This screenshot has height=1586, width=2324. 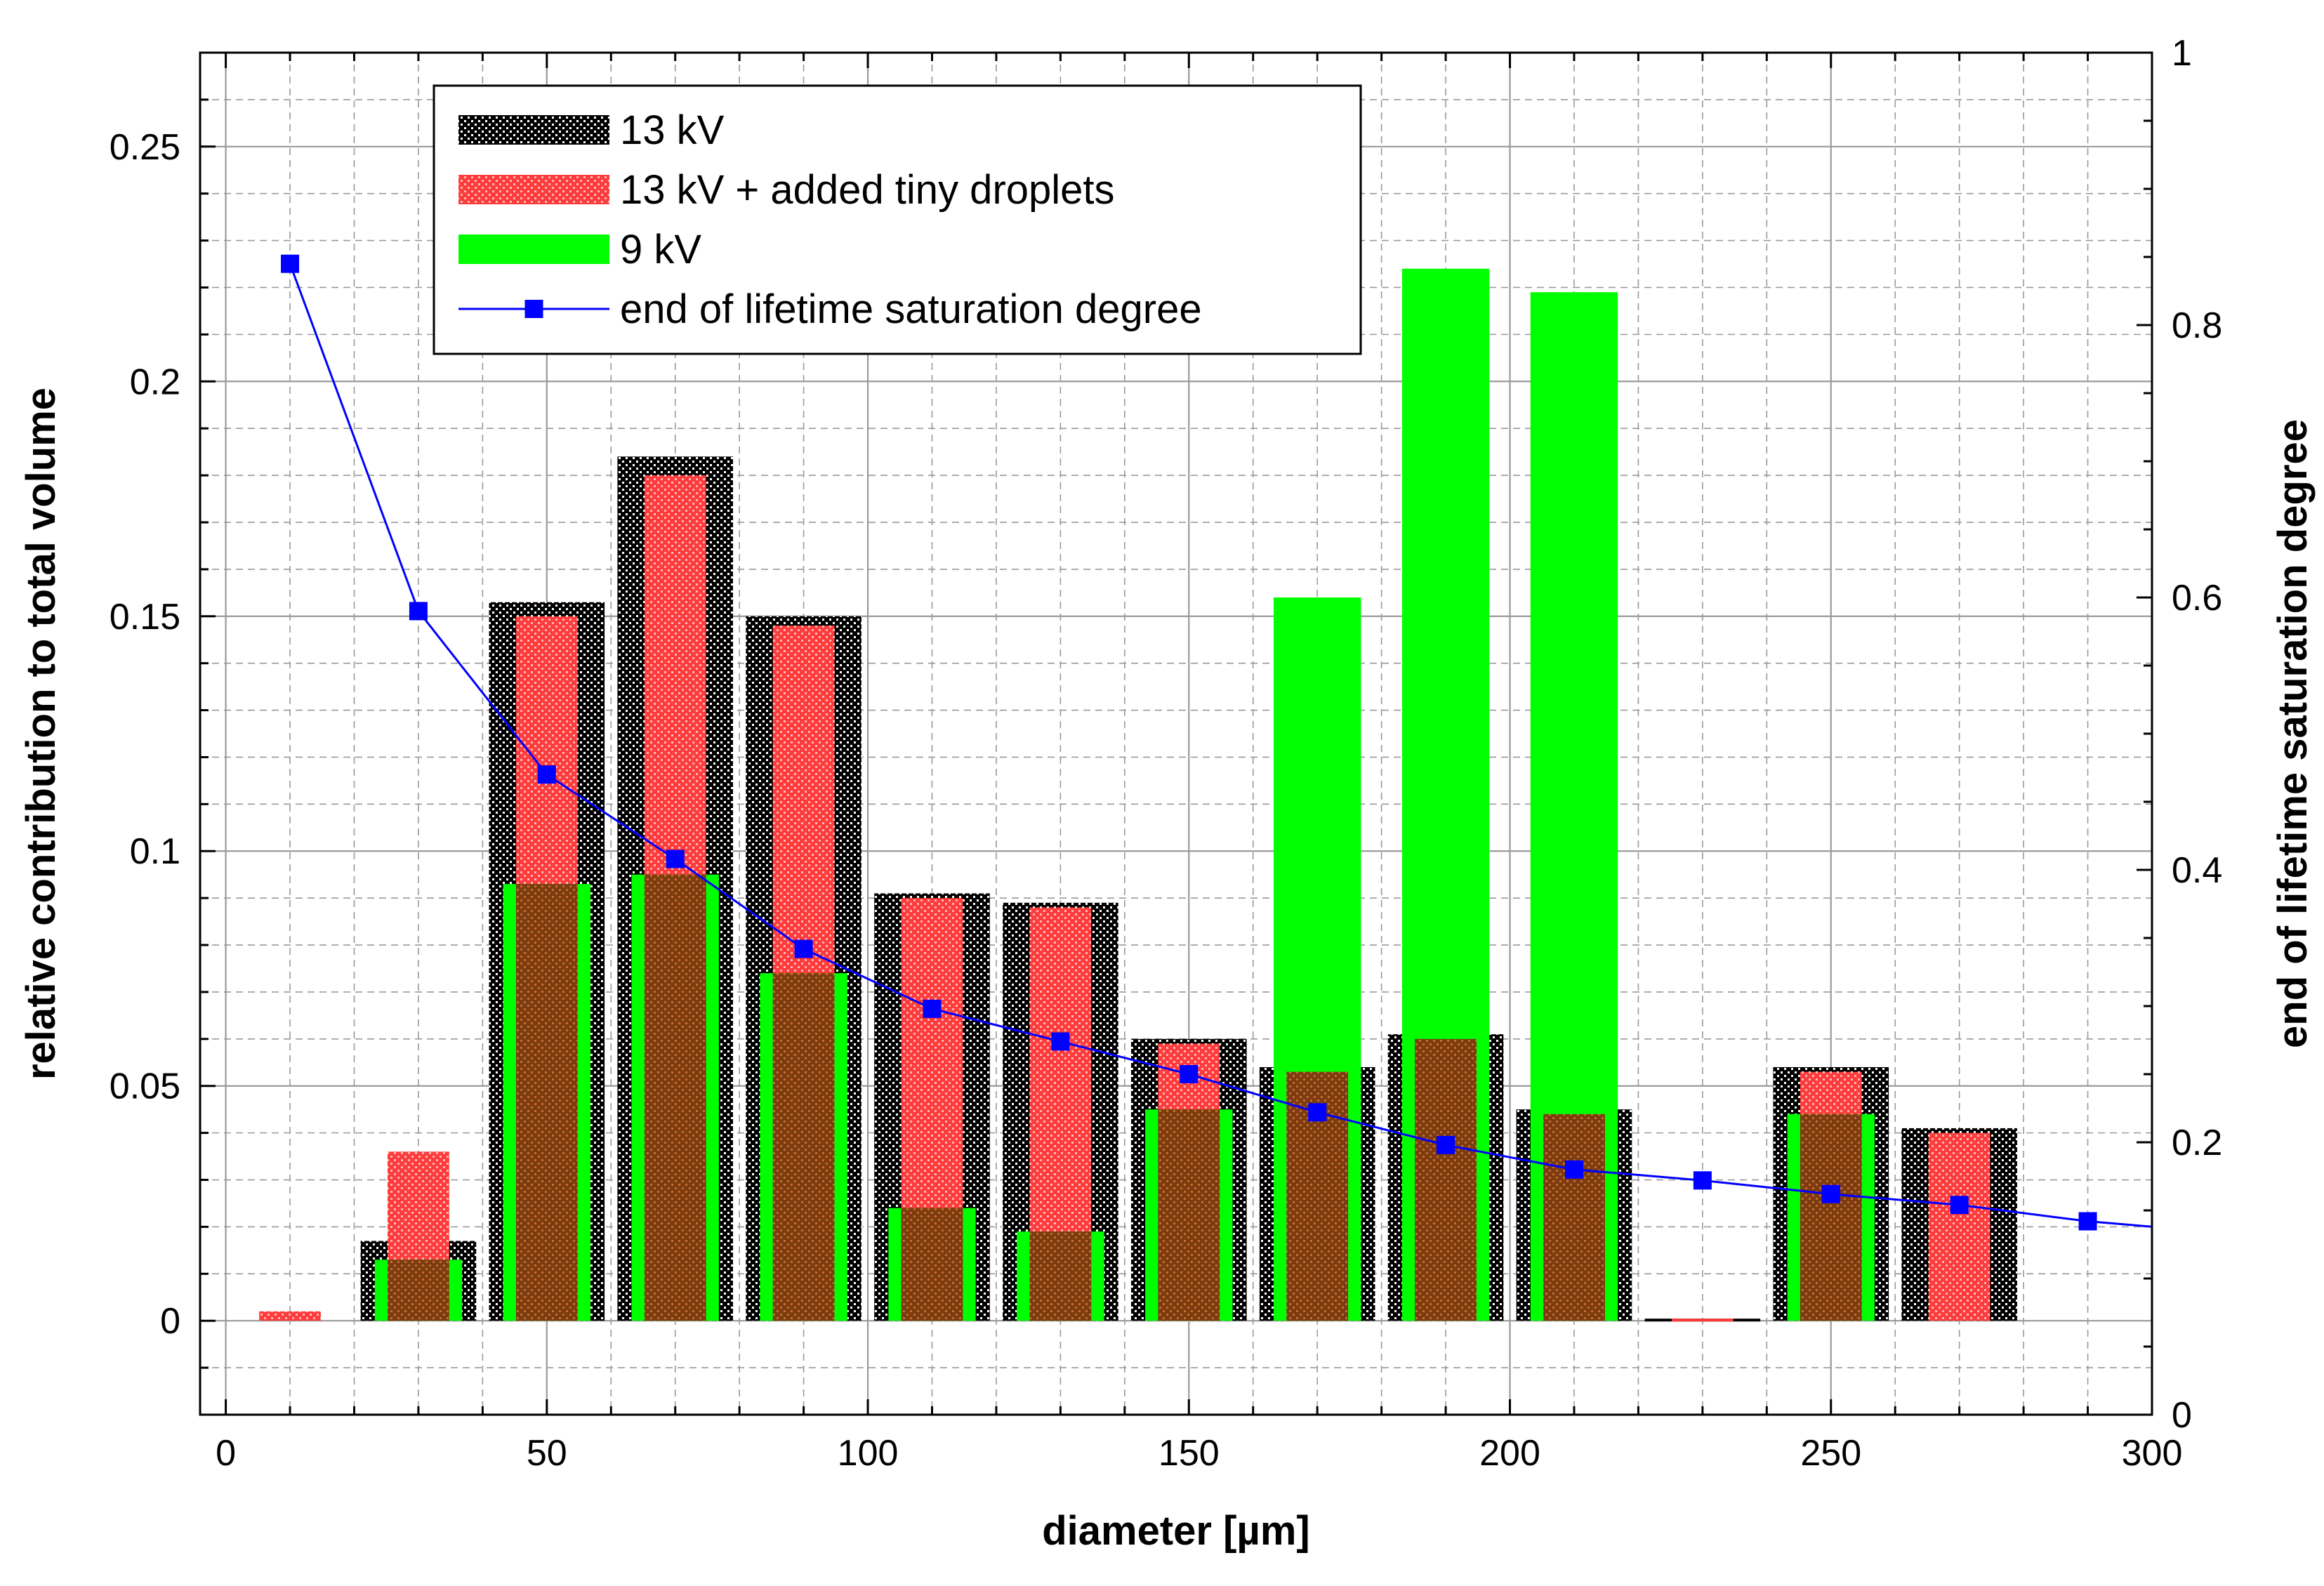 I want to click on legend-swatch-saturation-marker, so click(x=533, y=309).